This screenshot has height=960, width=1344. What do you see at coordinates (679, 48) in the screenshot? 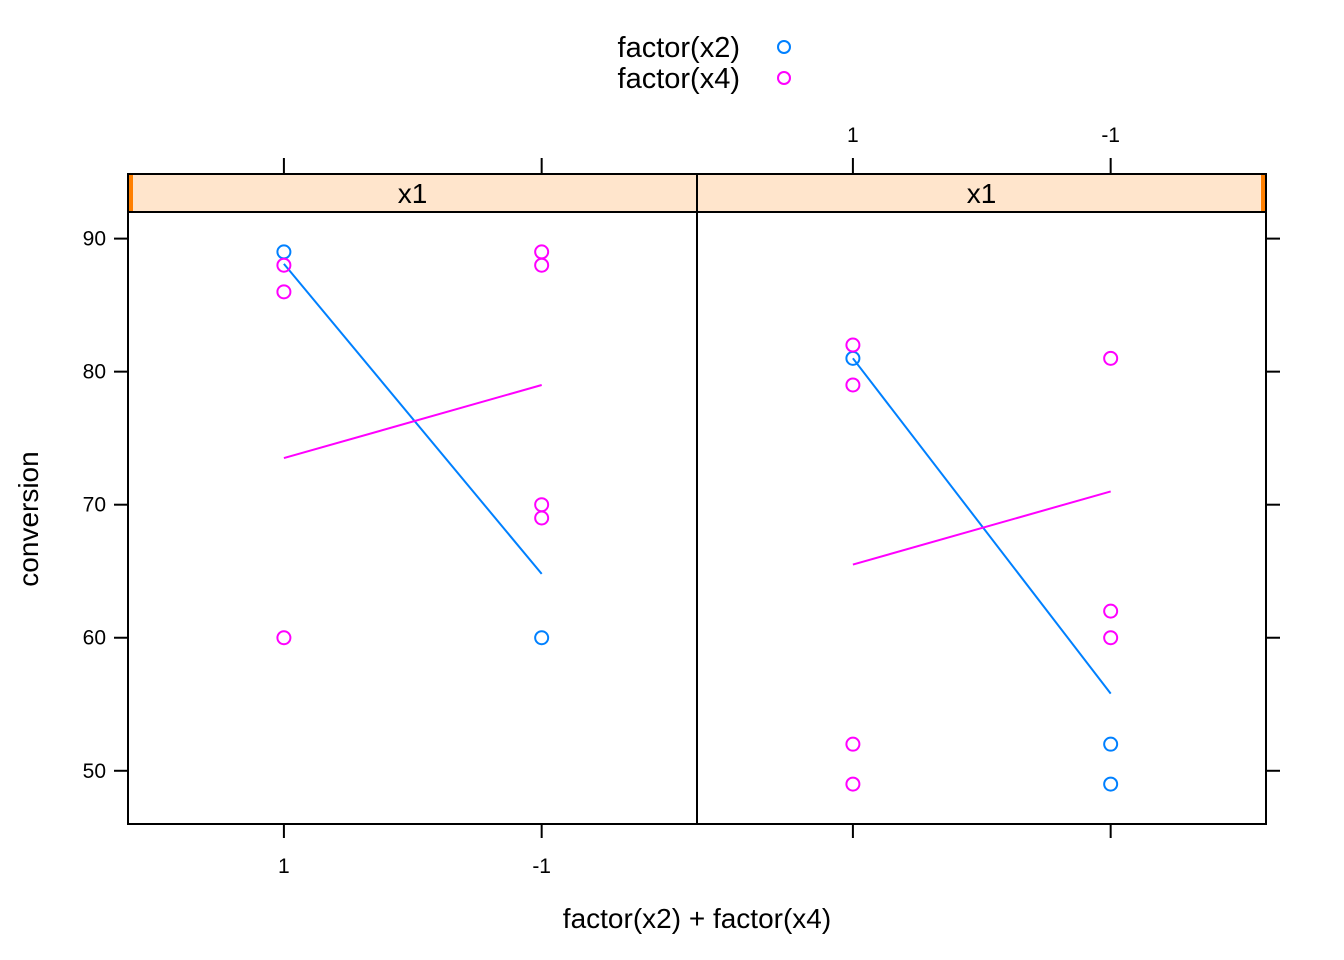
I see `legend-label: factor(x2)` at bounding box center [679, 48].